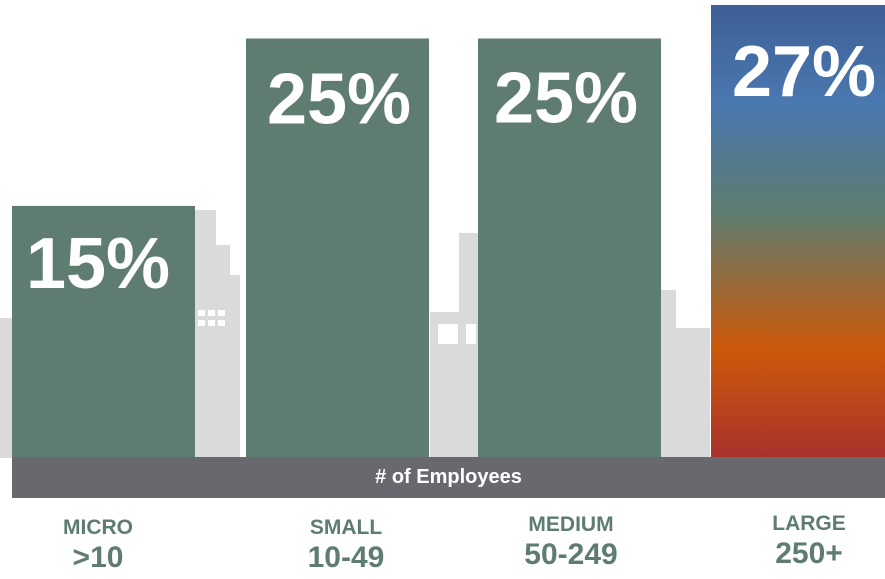 The width and height of the screenshot is (885, 579). I want to click on category-name: LARGE, so click(809, 523).